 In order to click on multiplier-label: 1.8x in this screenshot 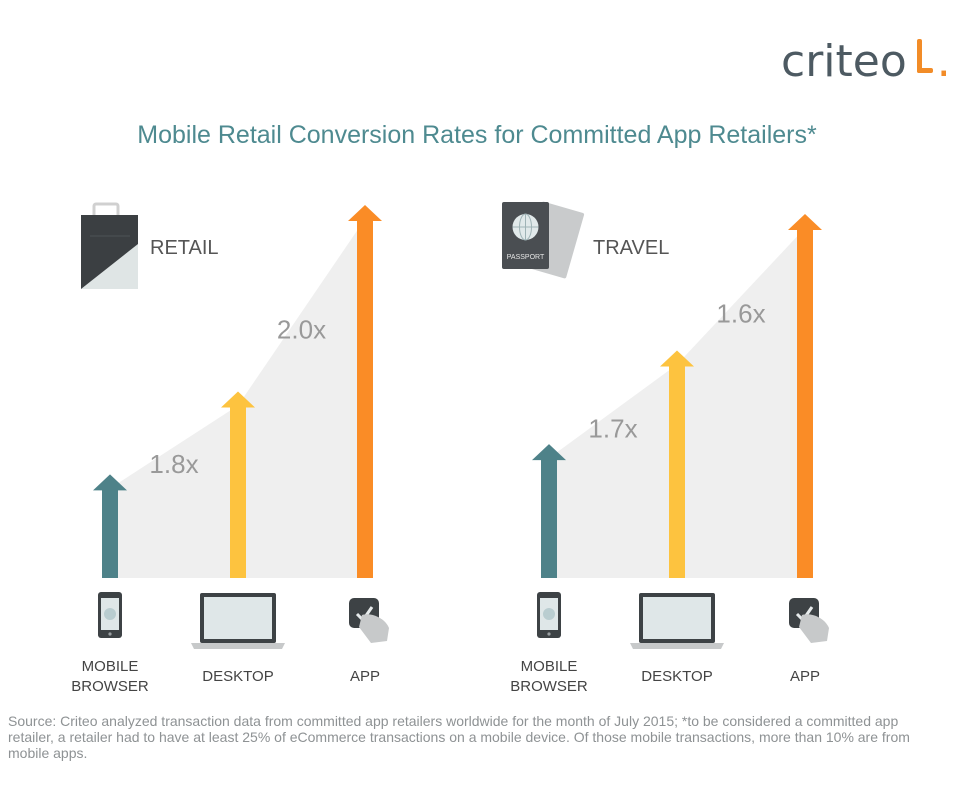, I will do `click(173, 464)`.